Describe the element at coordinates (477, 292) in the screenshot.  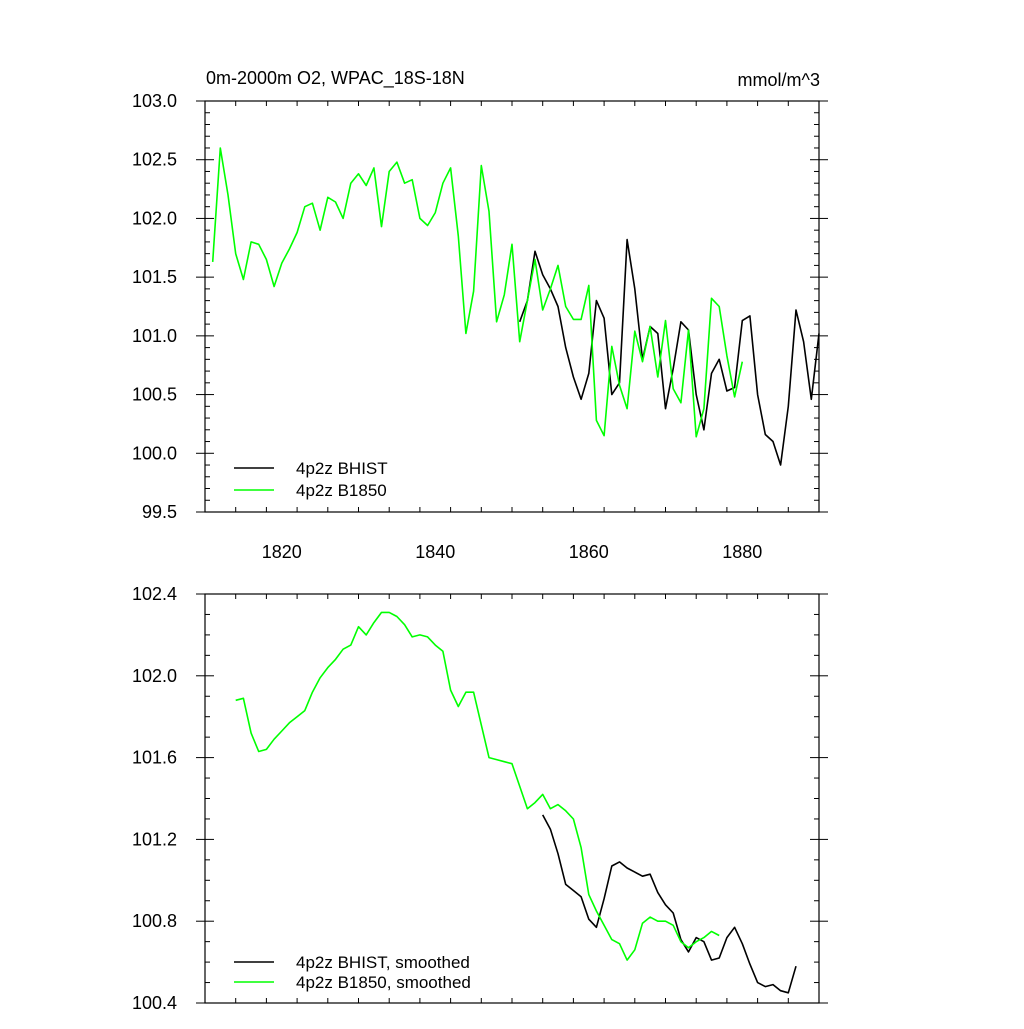
I see `series-line-b1850` at that location.